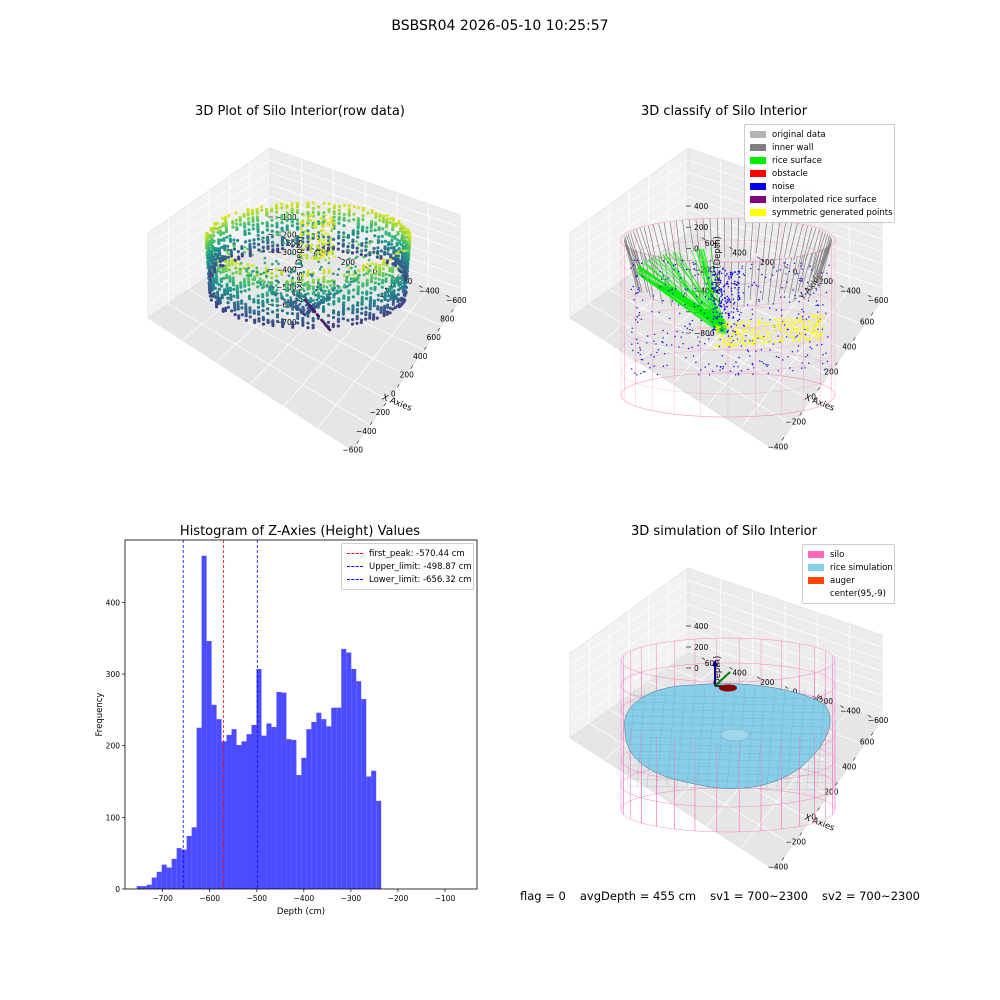 The width and height of the screenshot is (1000, 1000). Describe the element at coordinates (871, 896) in the screenshot. I see `sv2-value: sv2 = 700~2300` at that location.